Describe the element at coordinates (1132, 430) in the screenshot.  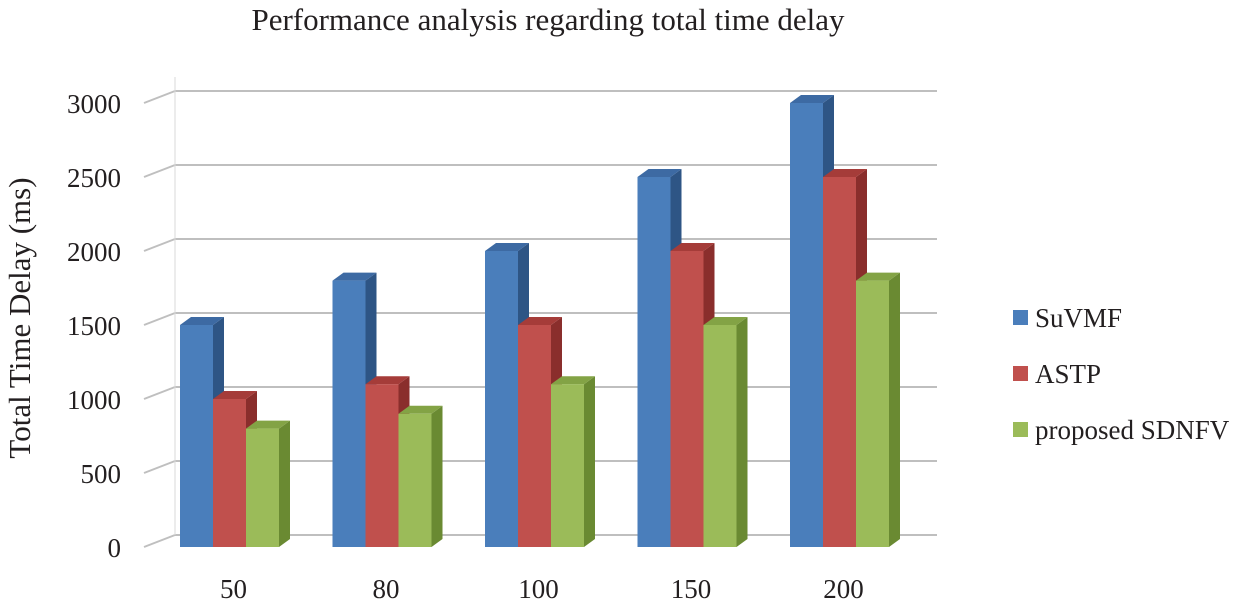
I see `legend-label: proposed SDNFV` at that location.